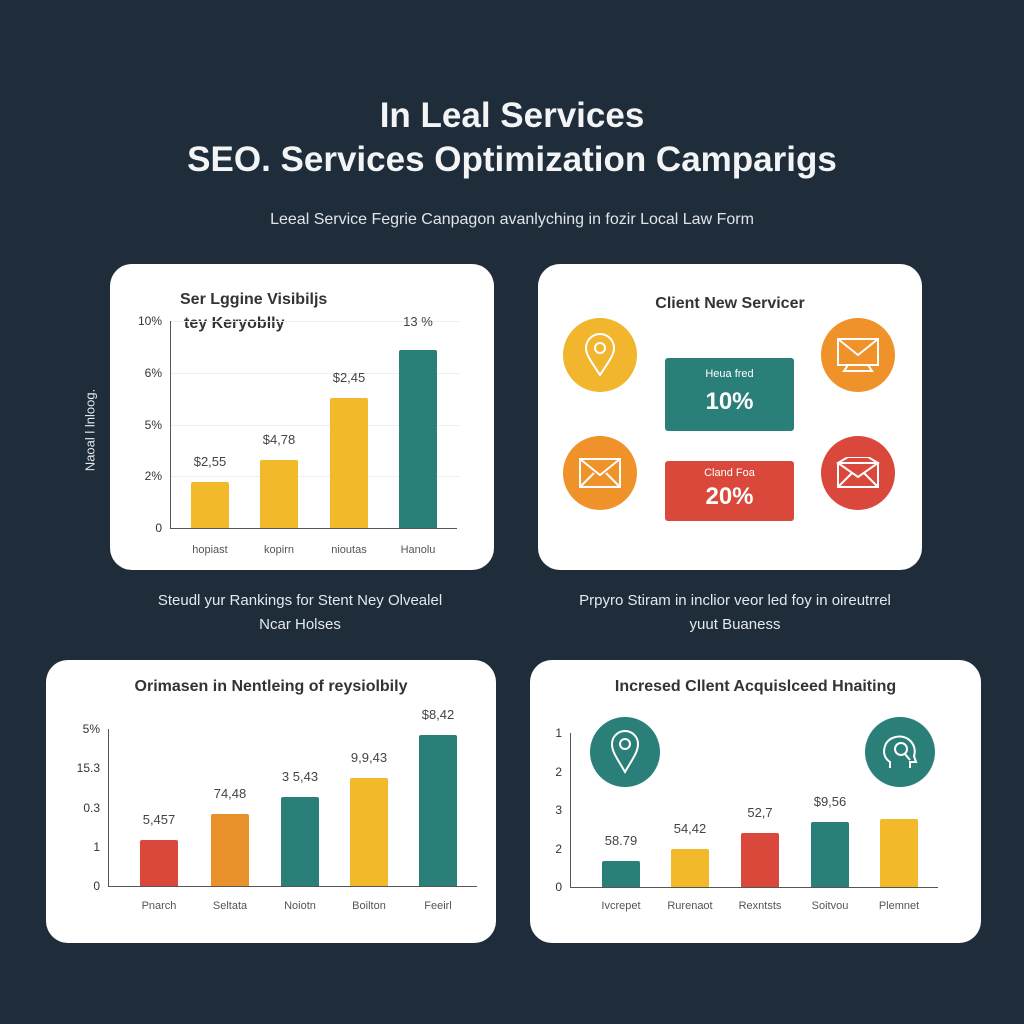 This screenshot has width=1024, height=1024. Describe the element at coordinates (899, 906) in the screenshot. I see `x-tick-label: Plemnet` at that location.